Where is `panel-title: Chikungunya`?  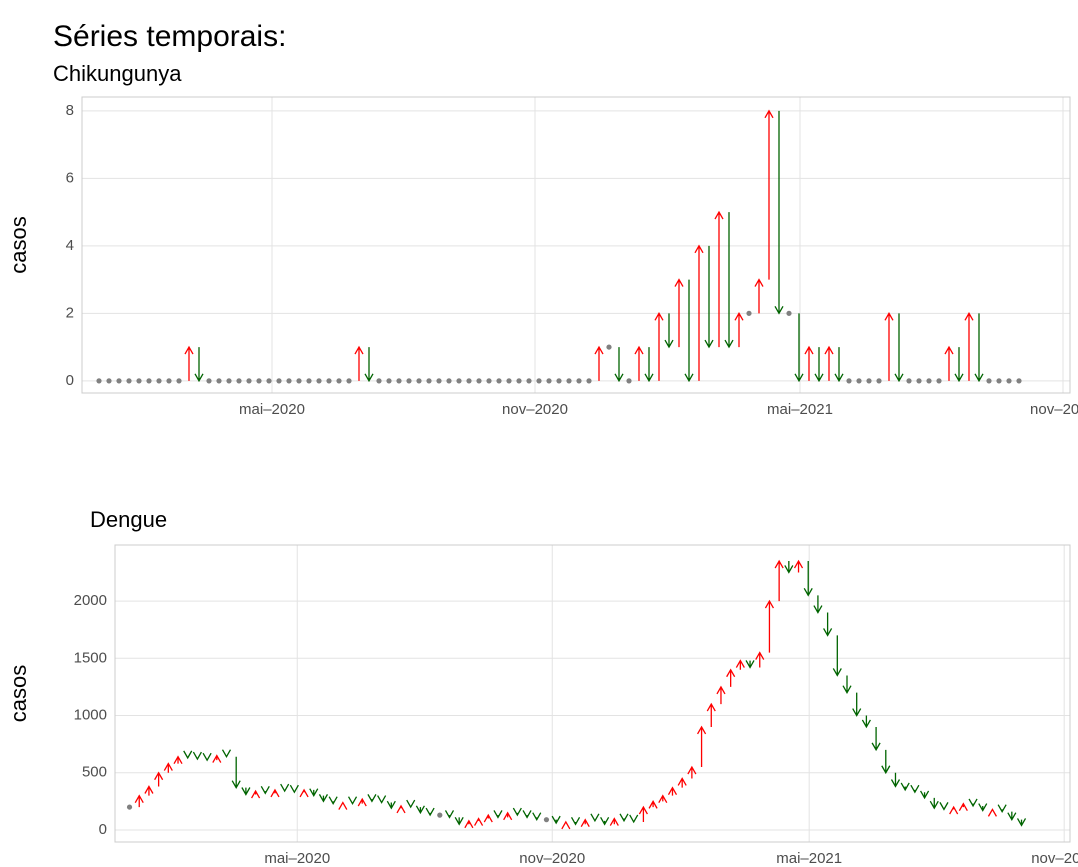 panel-title: Chikungunya is located at coordinates (117, 73).